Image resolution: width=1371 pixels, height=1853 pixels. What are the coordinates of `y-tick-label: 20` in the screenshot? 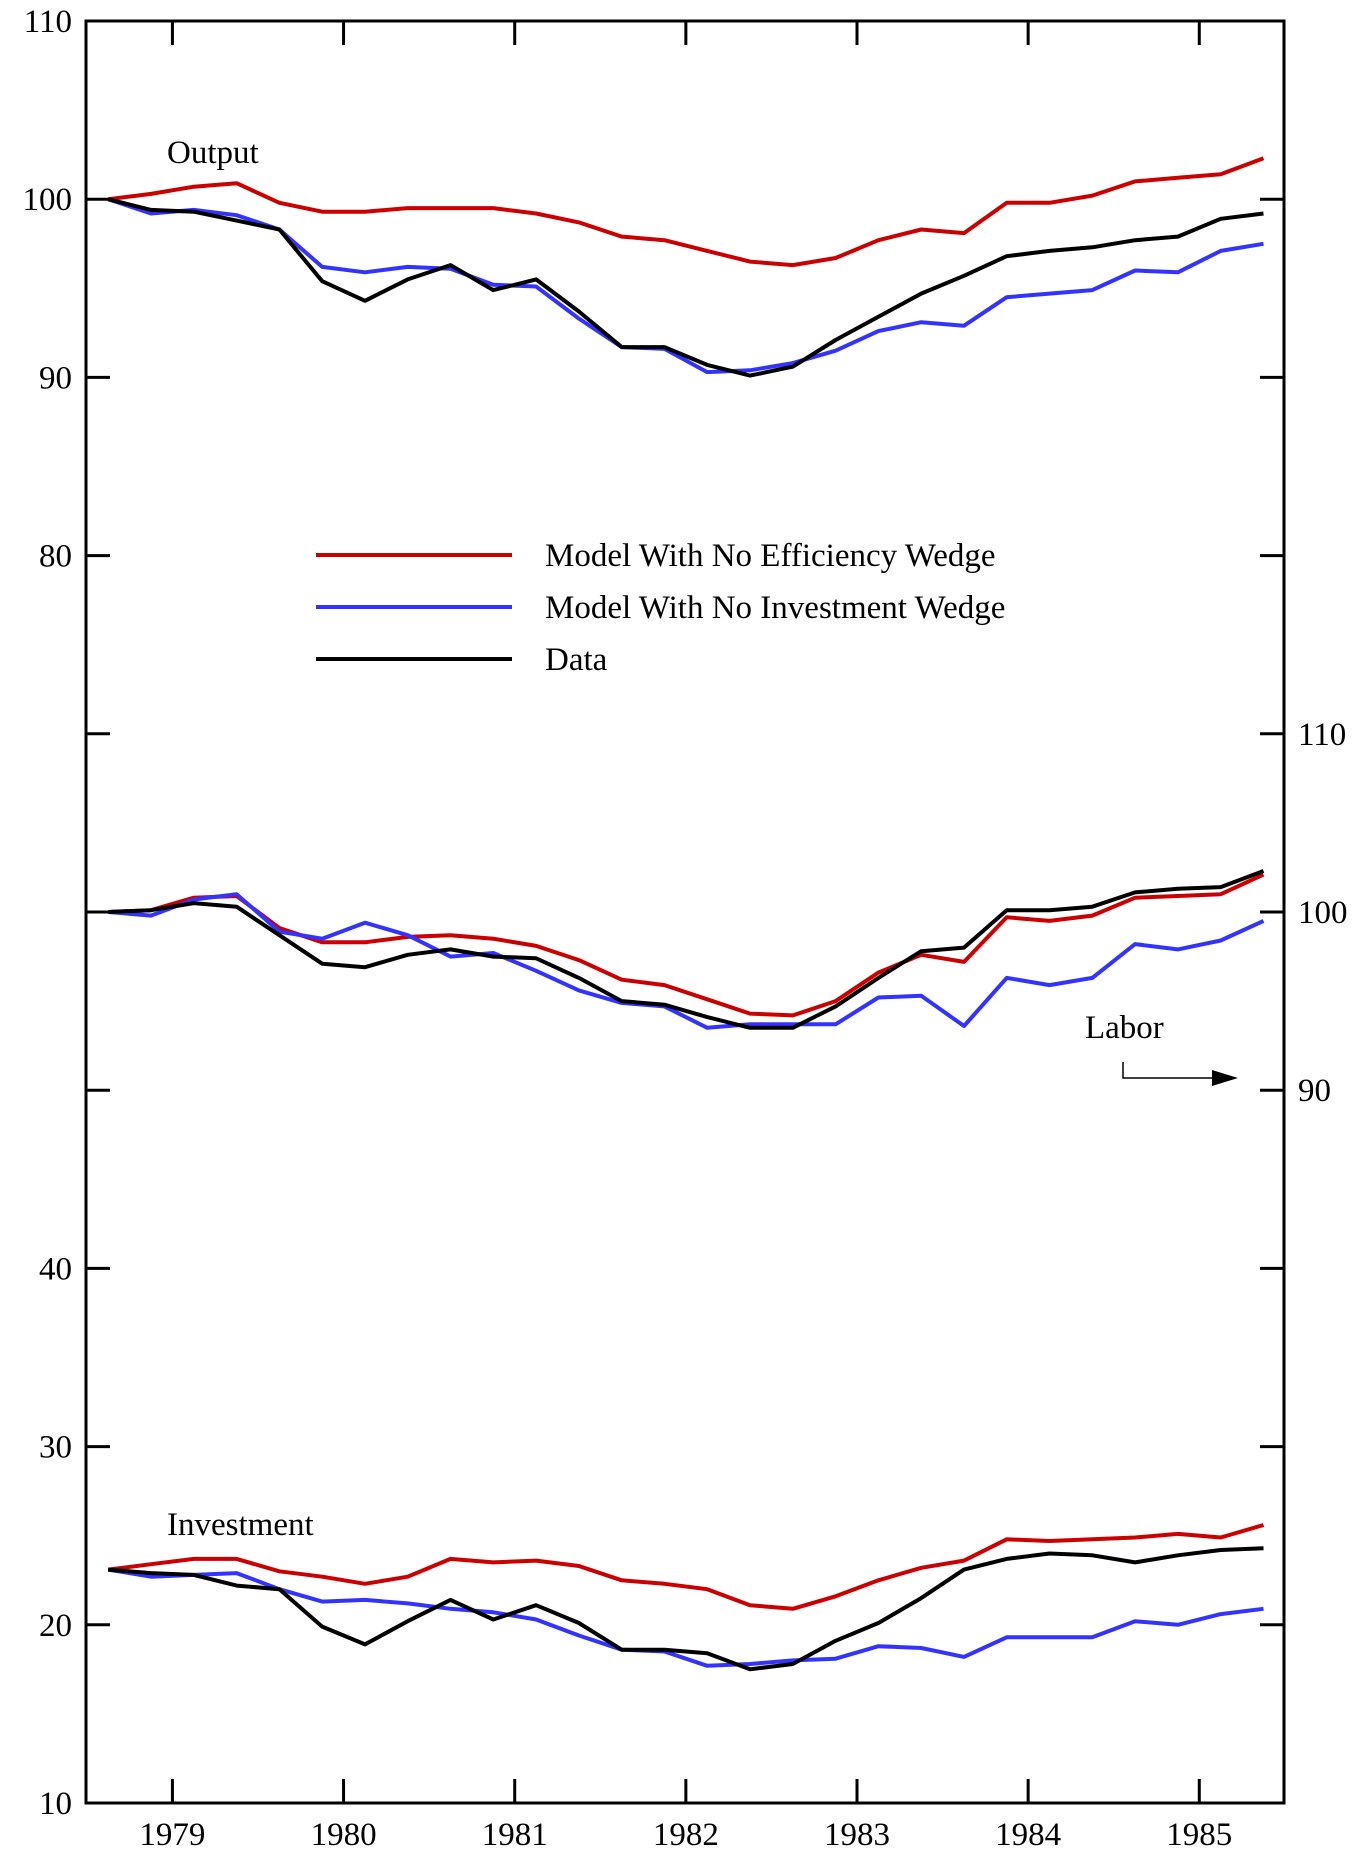 It's located at (55, 1626).